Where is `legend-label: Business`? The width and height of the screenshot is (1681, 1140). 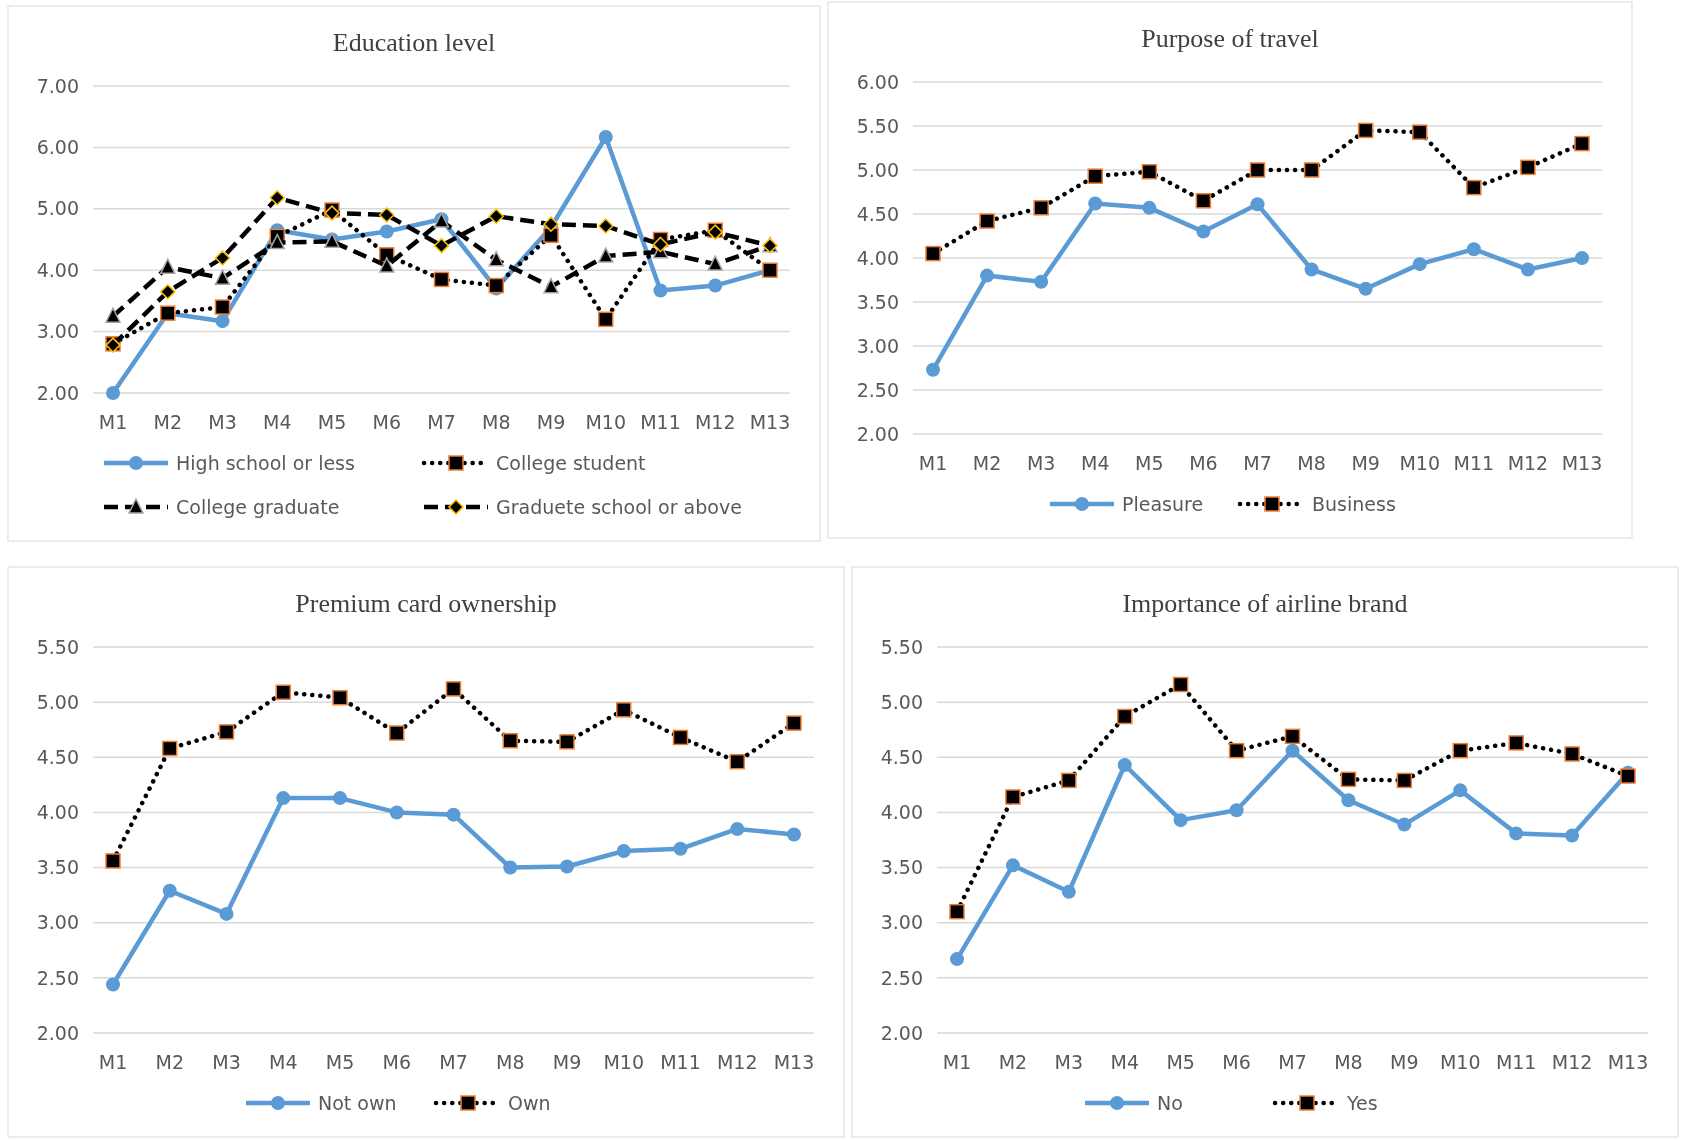 legend-label: Business is located at coordinates (1354, 503).